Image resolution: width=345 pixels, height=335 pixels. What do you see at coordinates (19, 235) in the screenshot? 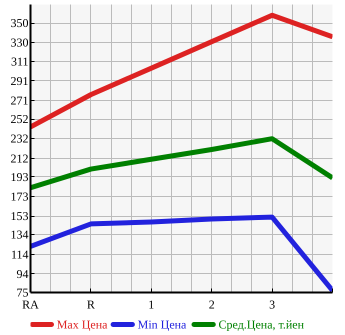
I see `y-tick-label: 134` at bounding box center [19, 235].